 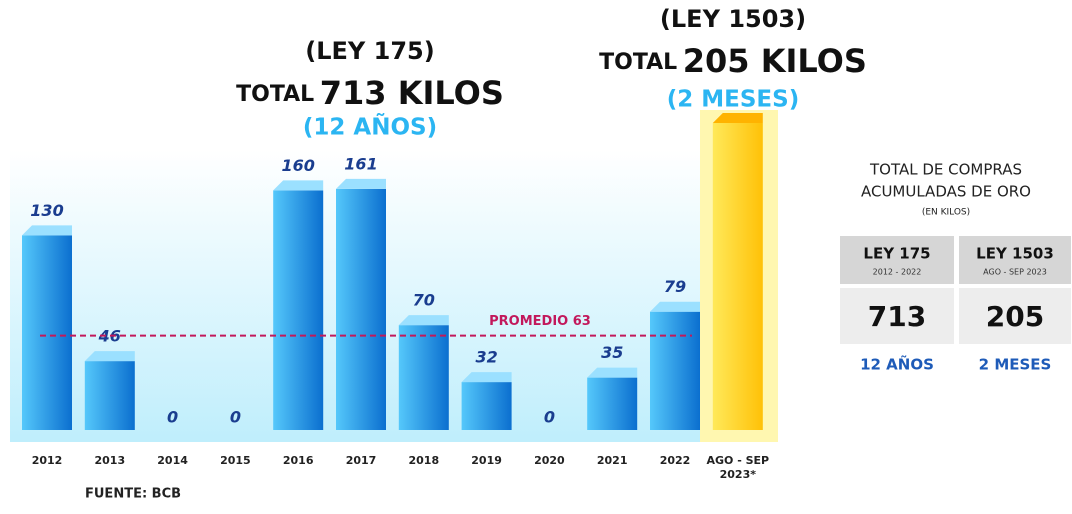 I want to click on panel-unit: (EN KILOS), so click(x=946, y=213).